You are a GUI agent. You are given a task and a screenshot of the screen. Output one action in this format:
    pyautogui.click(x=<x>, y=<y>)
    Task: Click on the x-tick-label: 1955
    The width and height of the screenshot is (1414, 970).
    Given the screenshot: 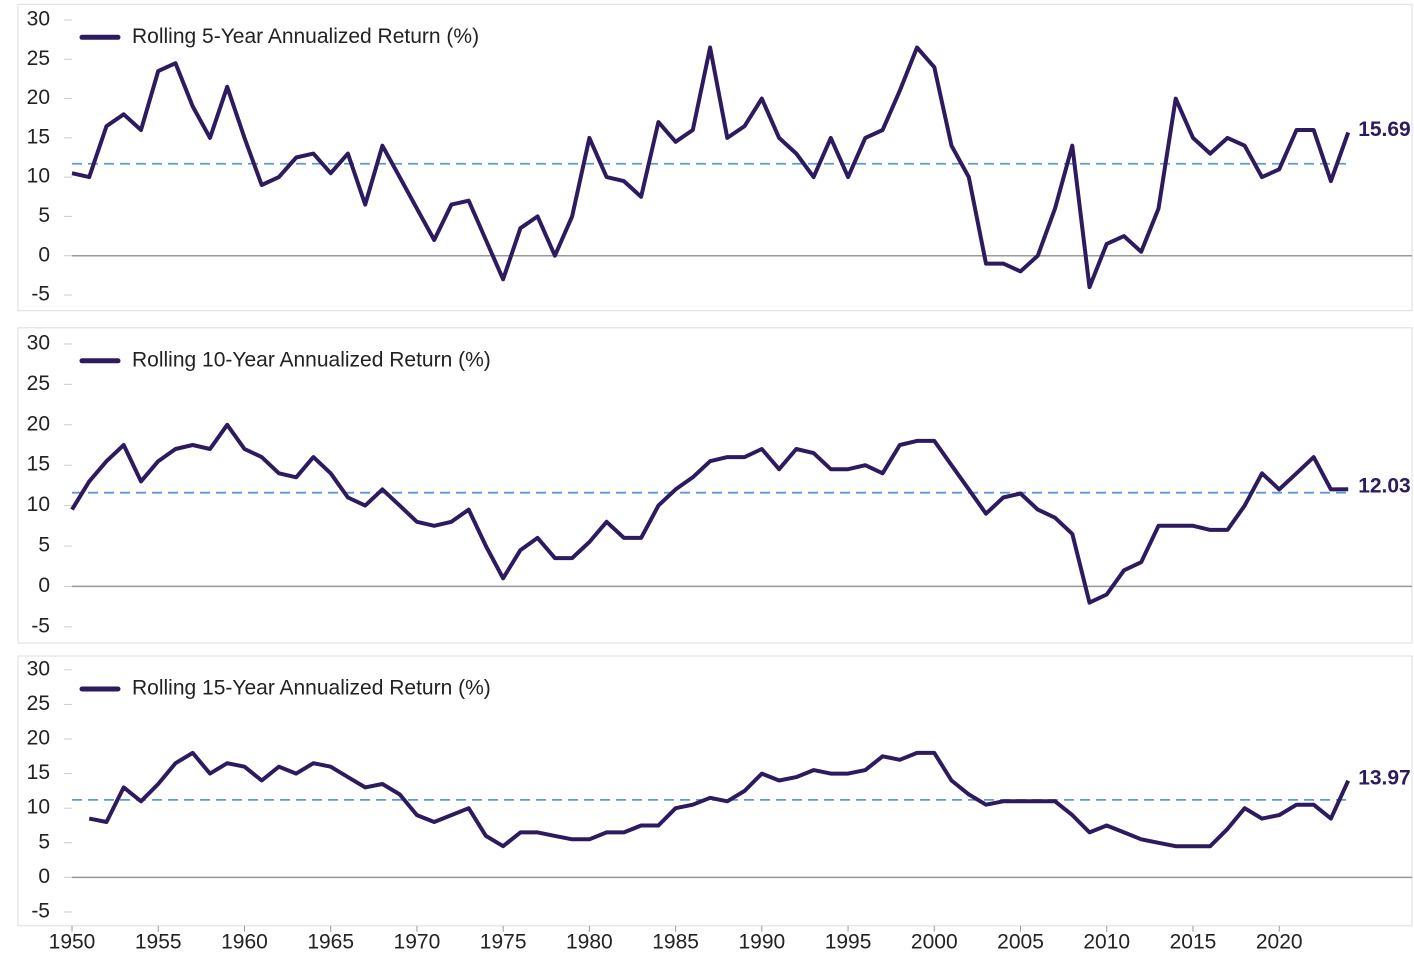 What is the action you would take?
    pyautogui.click(x=158, y=941)
    